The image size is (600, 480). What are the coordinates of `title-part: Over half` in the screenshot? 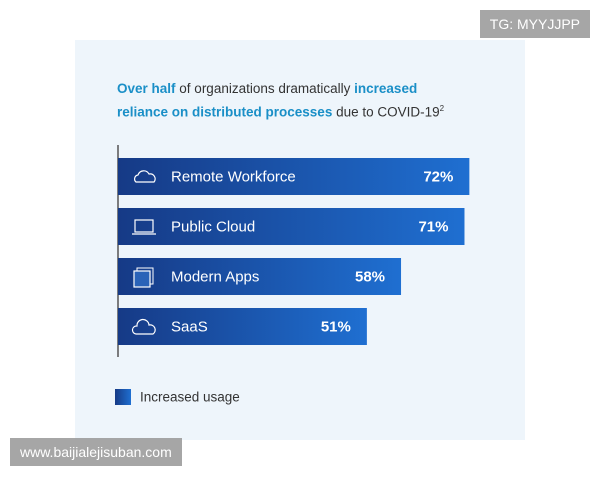 It's located at (146, 88).